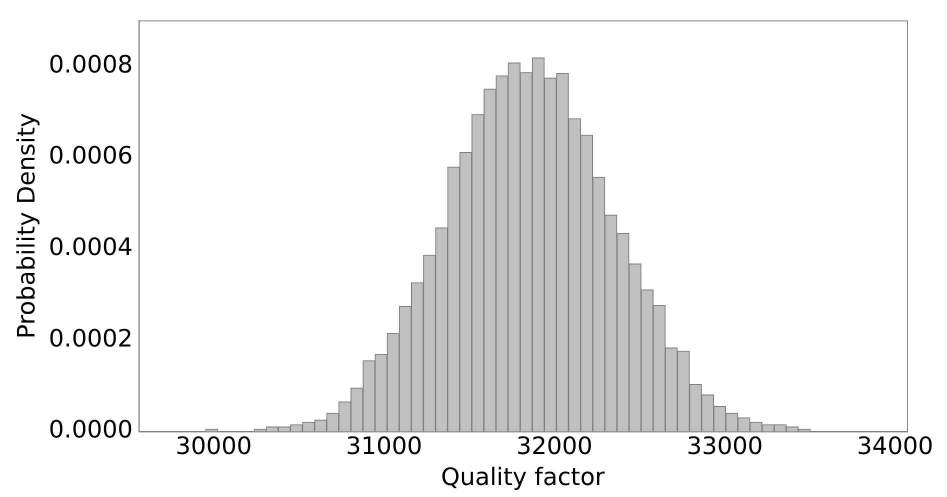 This screenshot has height=497, width=947. Describe the element at coordinates (554, 446) in the screenshot. I see `x-tick-label: 32000` at that location.